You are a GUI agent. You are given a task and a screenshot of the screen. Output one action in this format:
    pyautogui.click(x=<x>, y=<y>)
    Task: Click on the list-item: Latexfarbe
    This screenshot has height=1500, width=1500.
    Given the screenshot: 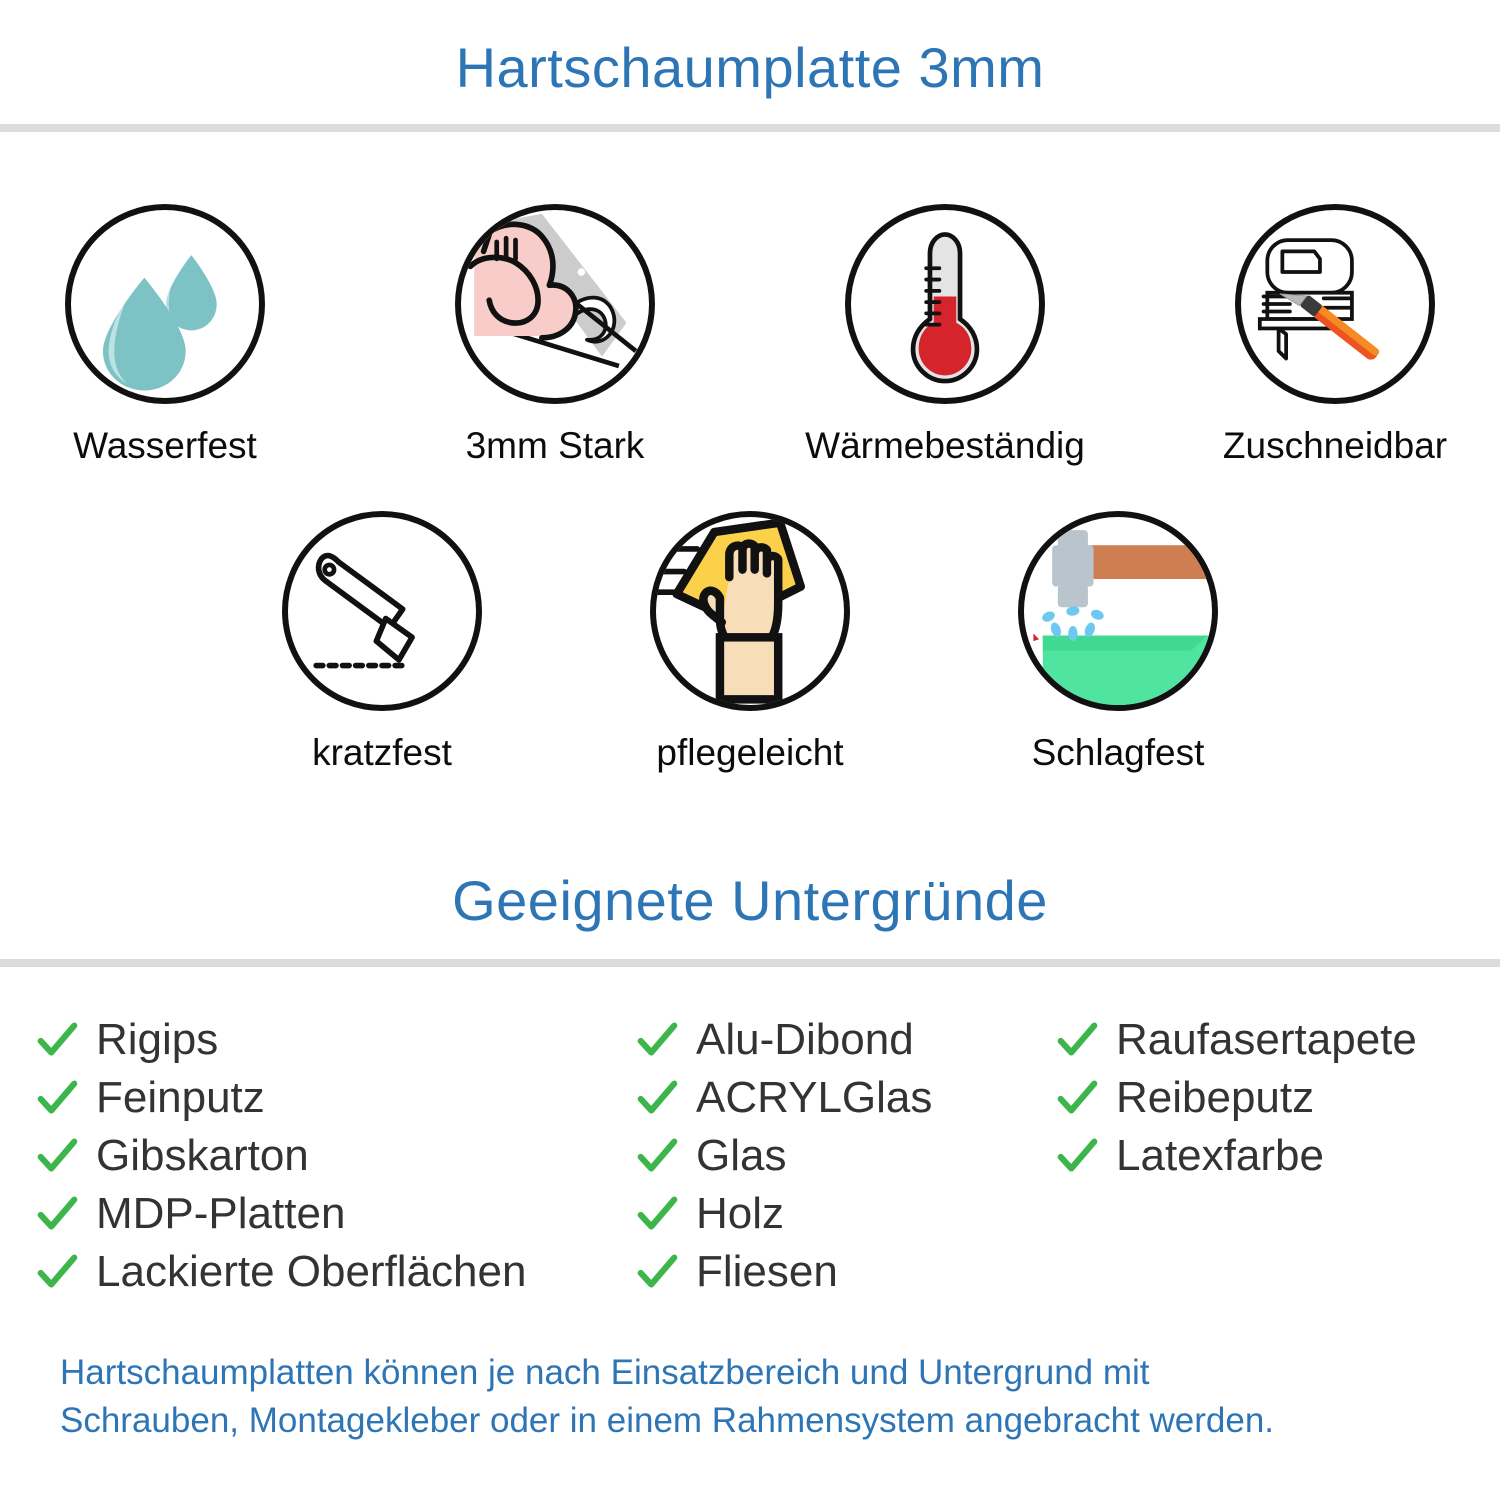 What is the action you would take?
    pyautogui.click(x=1274, y=1156)
    